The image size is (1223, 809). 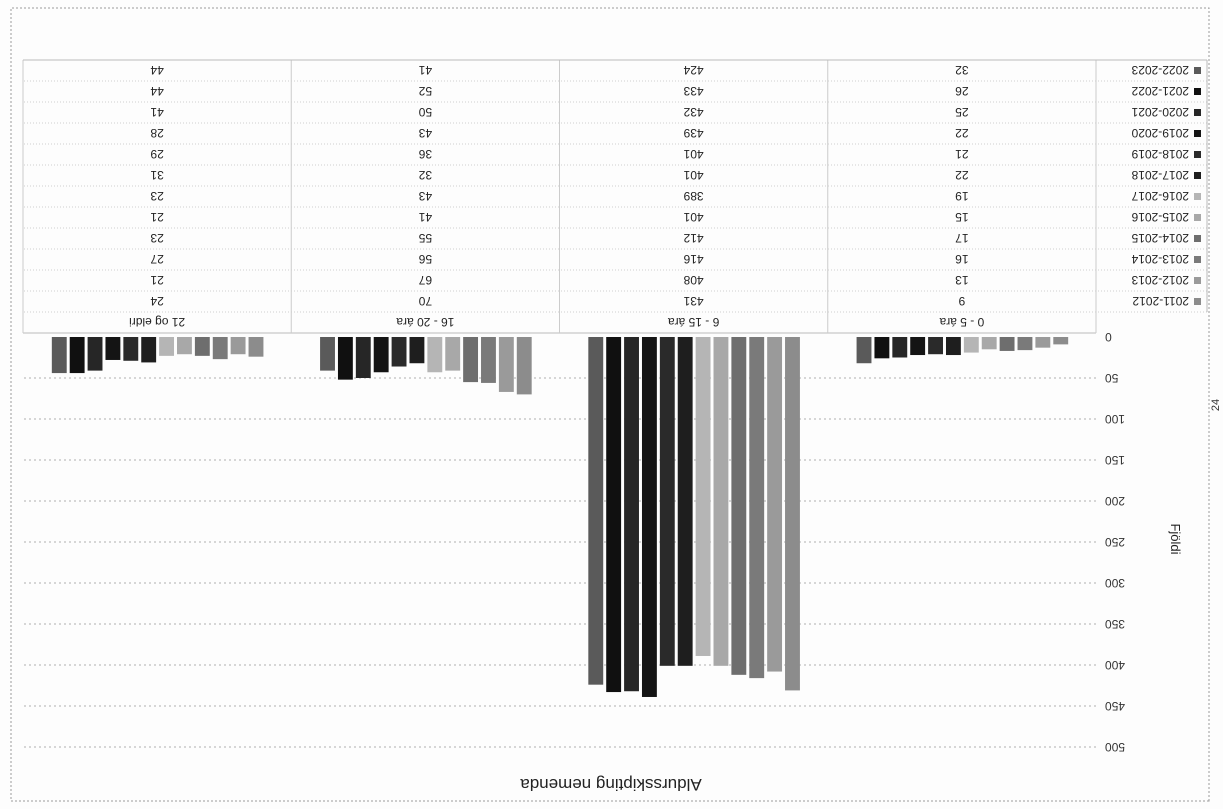 What do you see at coordinates (693, 70) in the screenshot?
I see `table-cell: 424` at bounding box center [693, 70].